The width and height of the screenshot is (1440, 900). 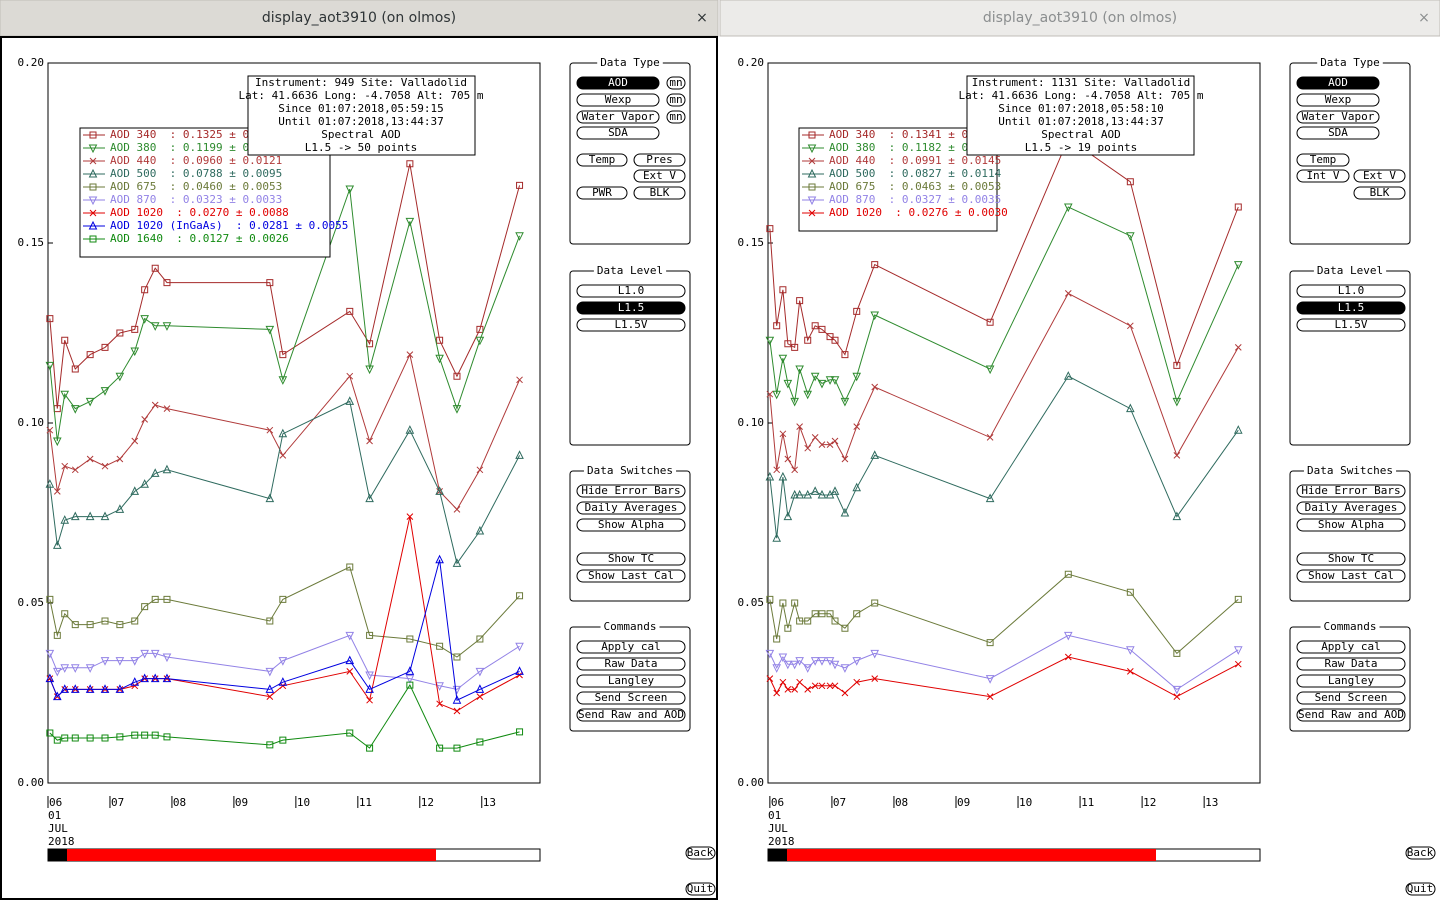 I want to click on button-label: Pres, so click(x=659, y=159).